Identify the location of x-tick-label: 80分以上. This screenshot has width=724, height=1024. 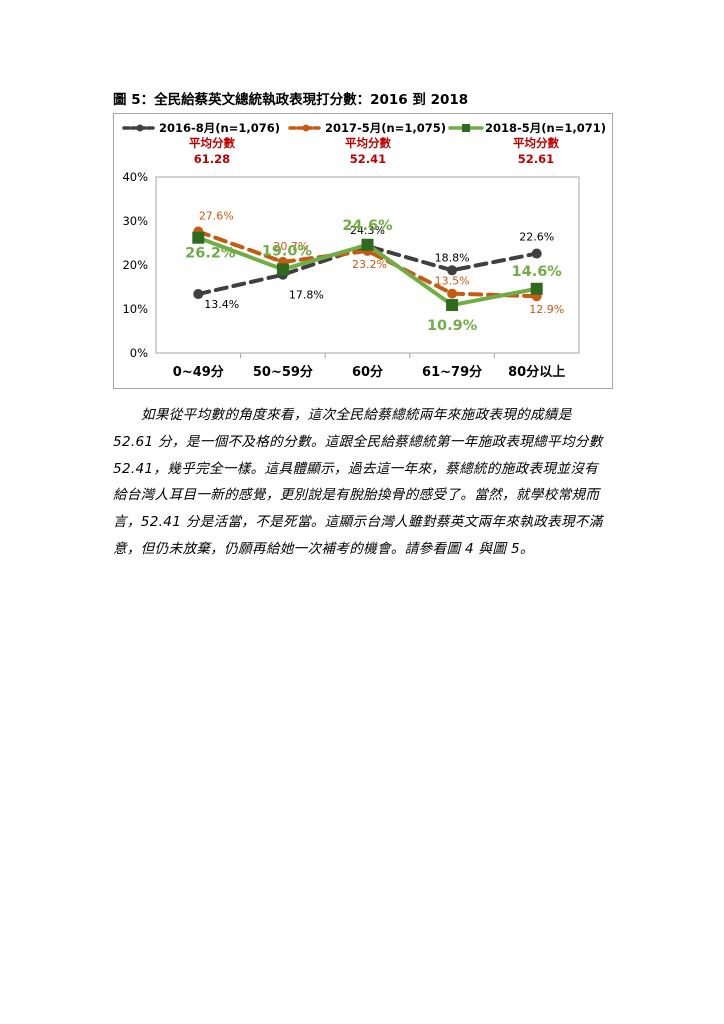
(536, 372).